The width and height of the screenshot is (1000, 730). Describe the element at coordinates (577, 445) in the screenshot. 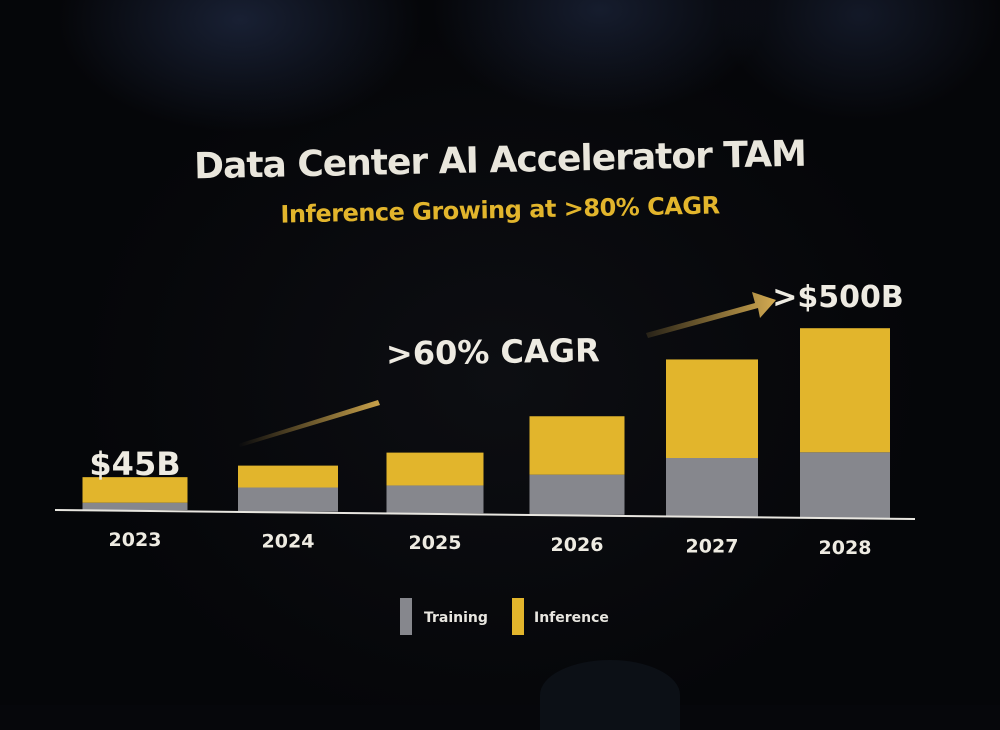

I see `bar-inference-2026` at that location.